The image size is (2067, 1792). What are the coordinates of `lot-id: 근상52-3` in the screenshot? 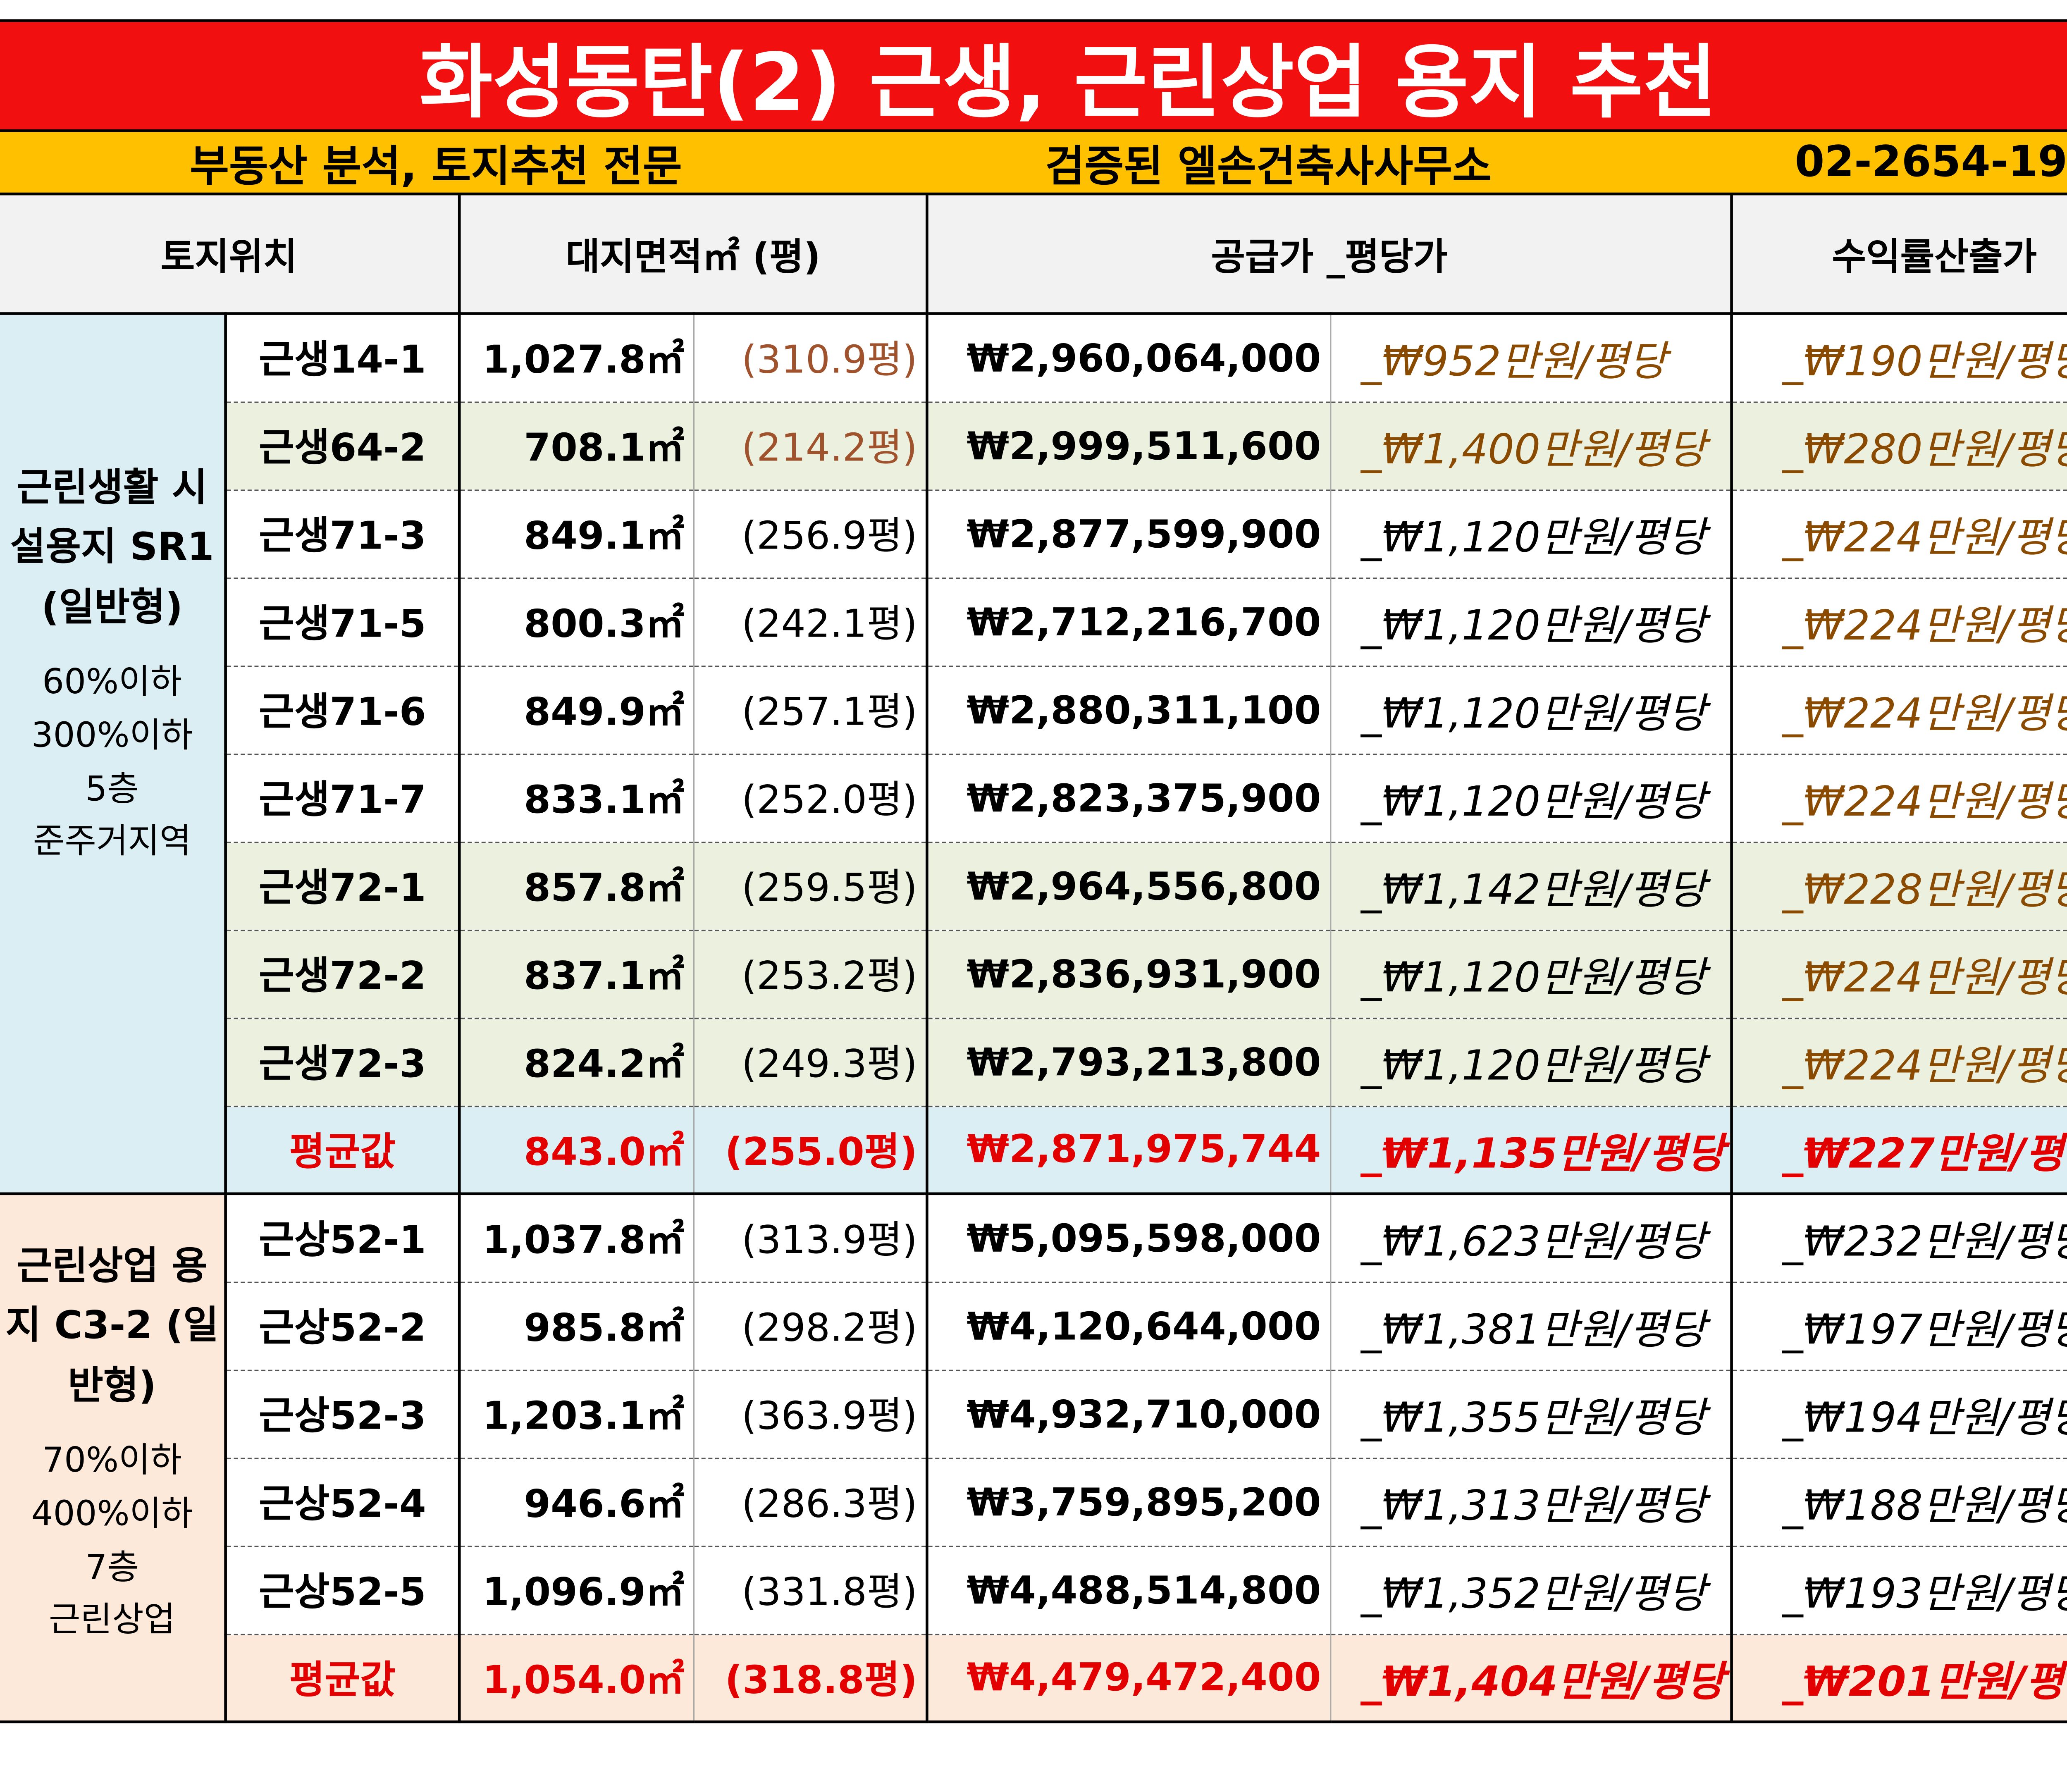 It's located at (343, 1415).